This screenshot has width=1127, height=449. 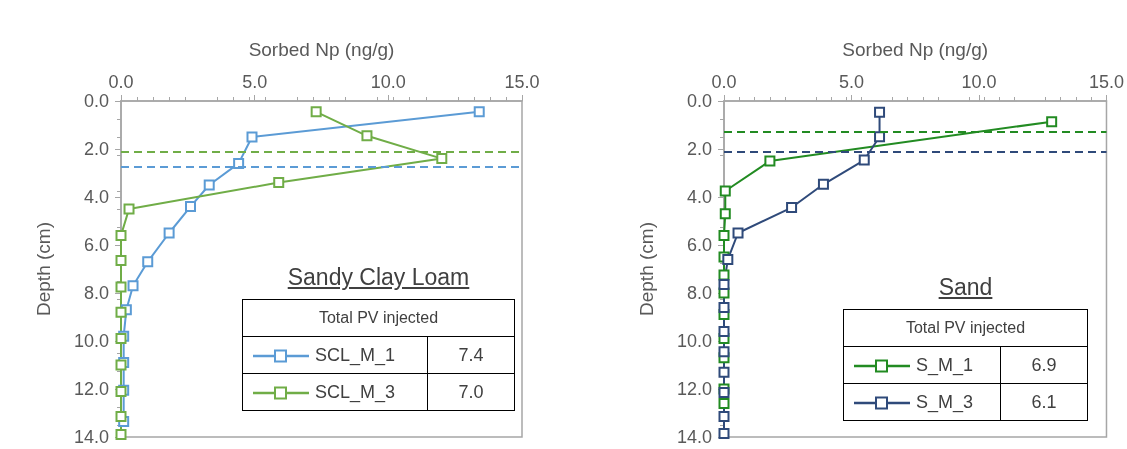 I want to click on text: Sandy Clay Loam, so click(x=378, y=277).